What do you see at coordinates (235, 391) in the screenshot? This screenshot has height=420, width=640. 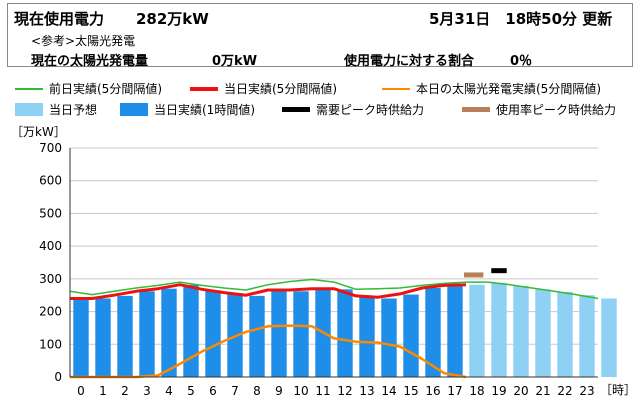 I see `x-tick-7: 7` at bounding box center [235, 391].